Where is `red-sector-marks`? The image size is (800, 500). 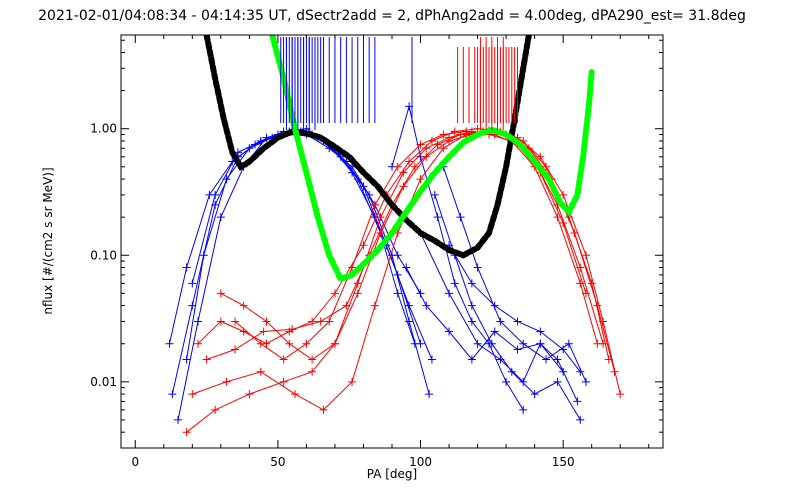
red-sector-marks is located at coordinates (488, 85).